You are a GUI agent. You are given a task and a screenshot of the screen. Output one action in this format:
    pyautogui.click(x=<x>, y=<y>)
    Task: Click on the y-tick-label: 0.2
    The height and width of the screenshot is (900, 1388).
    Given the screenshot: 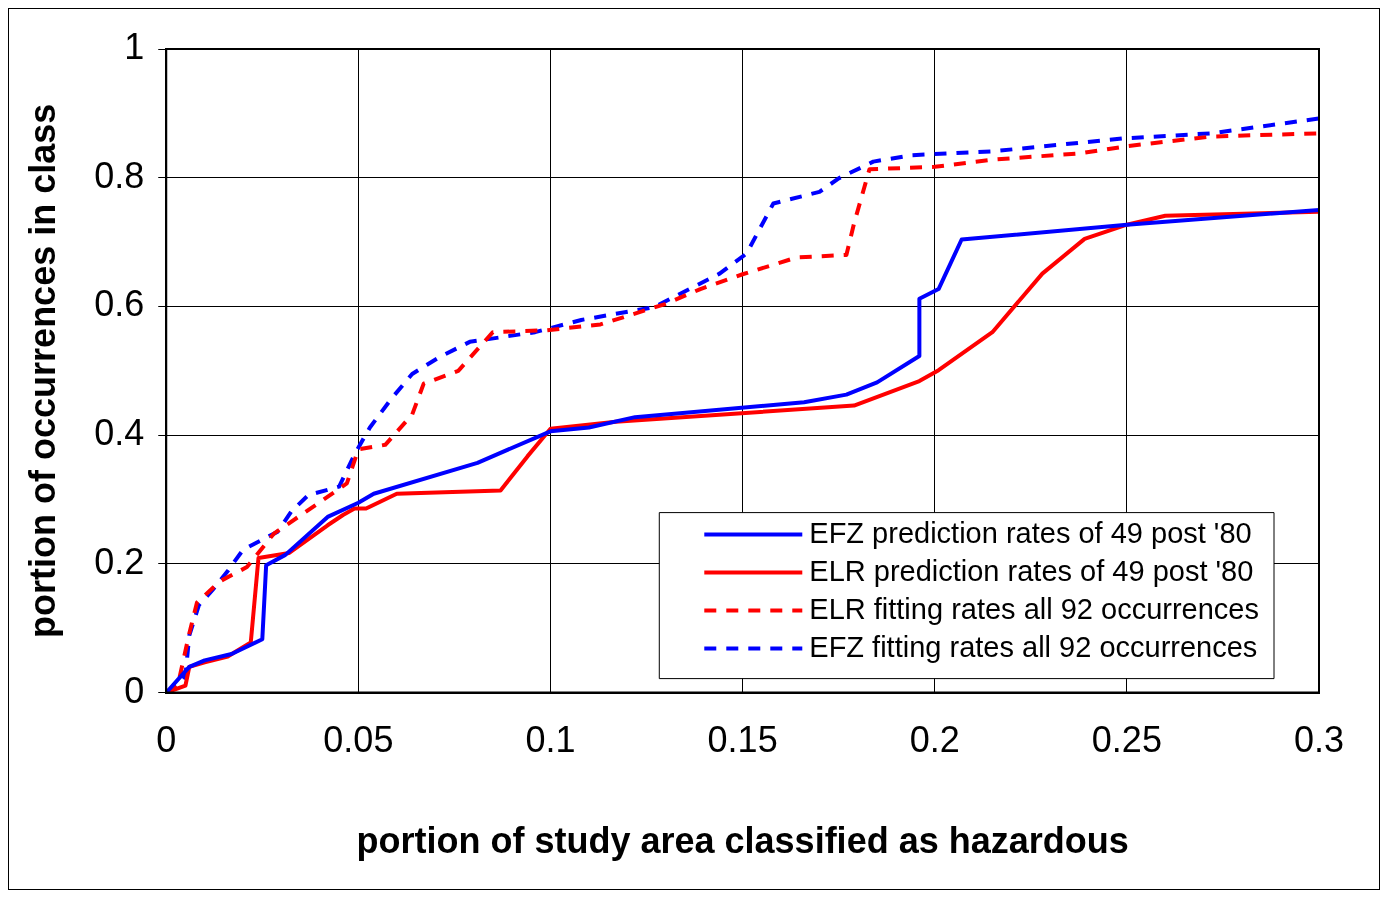 What is the action you would take?
    pyautogui.click(x=119, y=561)
    